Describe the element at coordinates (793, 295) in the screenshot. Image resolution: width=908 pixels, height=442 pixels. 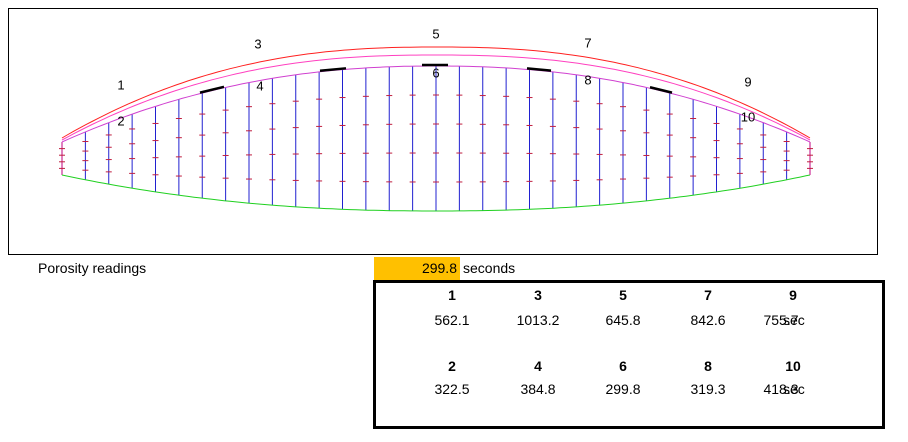
I see `point-header: 9` at that location.